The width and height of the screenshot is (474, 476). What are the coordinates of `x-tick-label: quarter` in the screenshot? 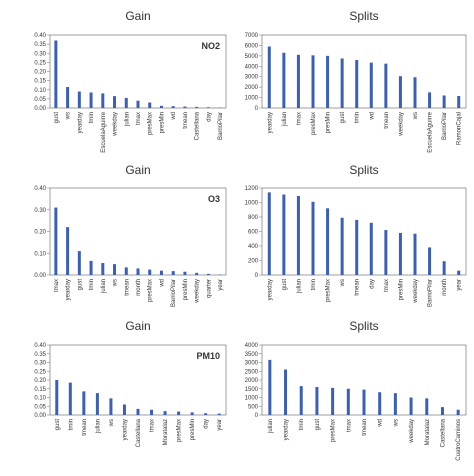 It's located at (209, 288).